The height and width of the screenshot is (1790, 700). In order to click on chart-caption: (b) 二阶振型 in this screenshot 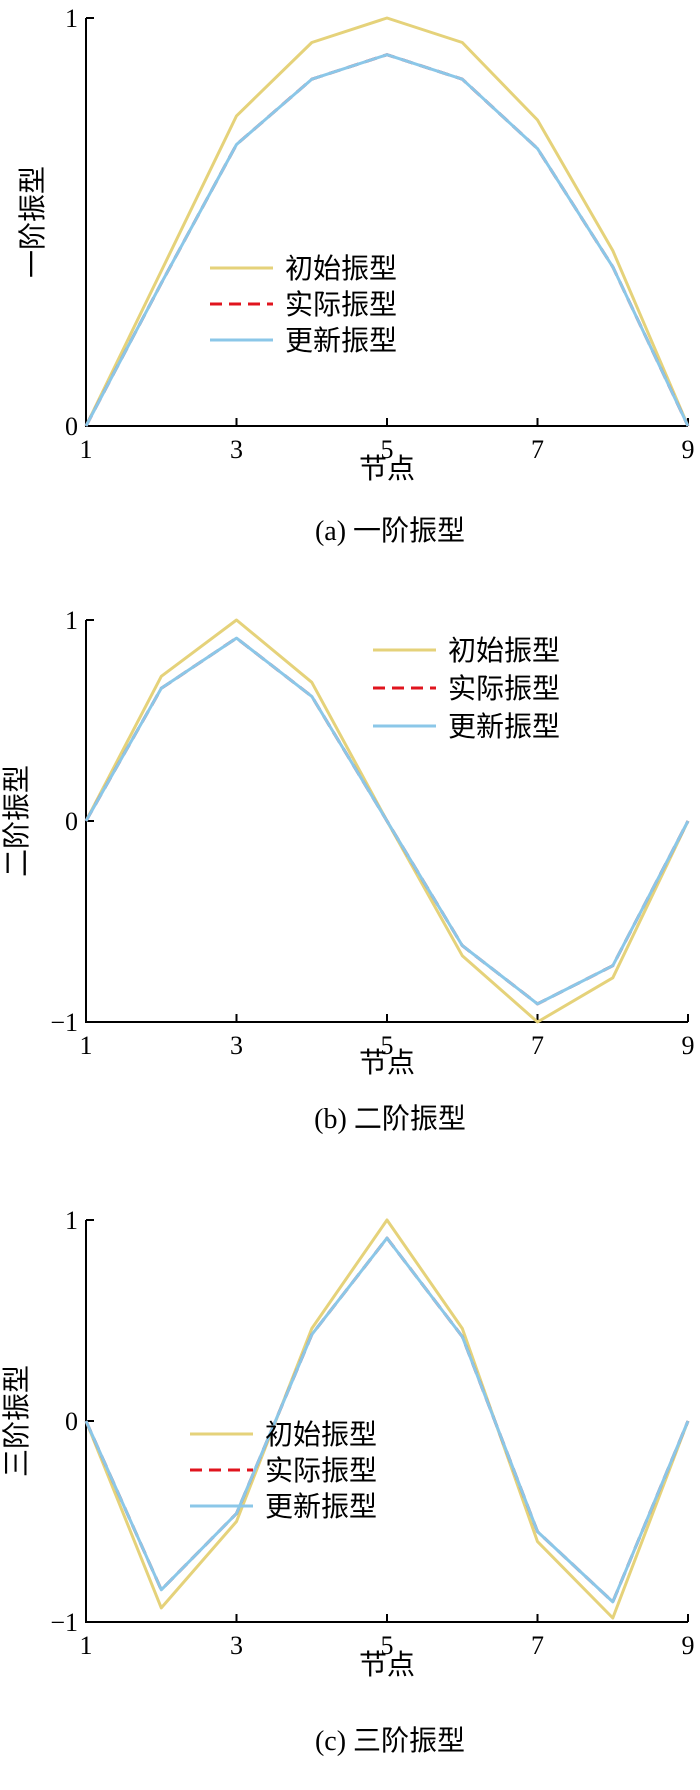, I will do `click(390, 1119)`.